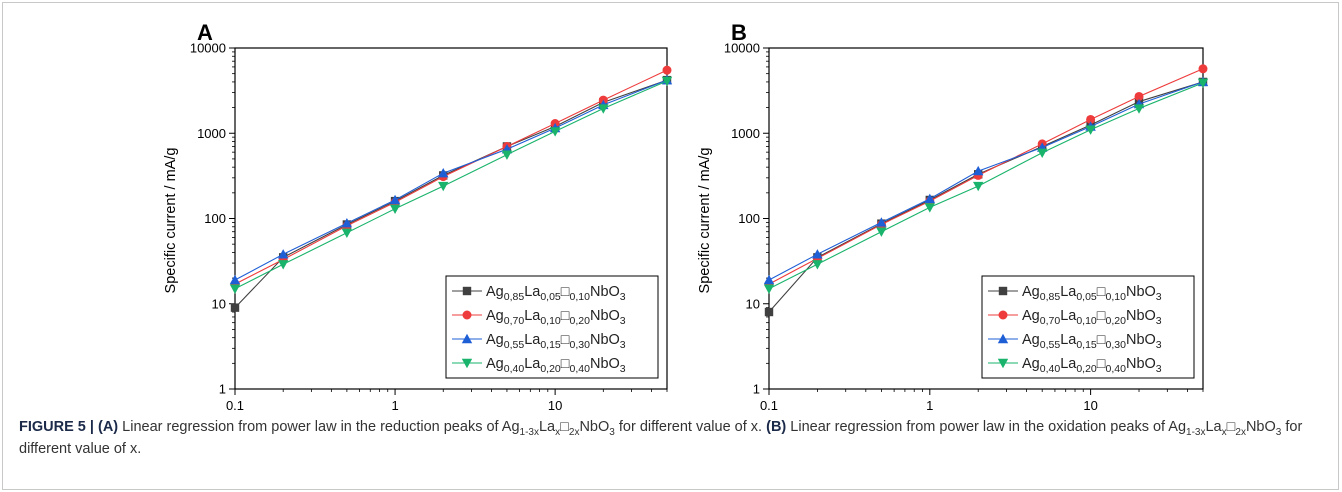 Image resolution: width=1342 pixels, height=492 pixels. Describe the element at coordinates (574, 432) in the screenshot. I see `caption-a-sub-3: 2x` at that location.